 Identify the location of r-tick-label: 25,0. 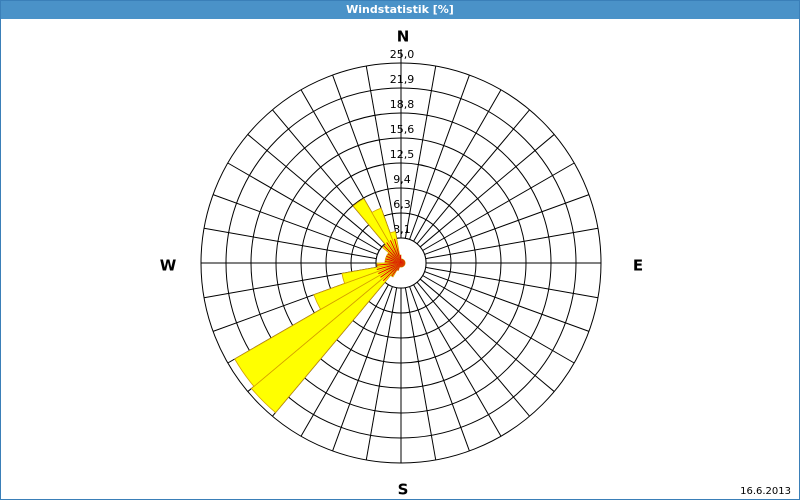
(402, 54).